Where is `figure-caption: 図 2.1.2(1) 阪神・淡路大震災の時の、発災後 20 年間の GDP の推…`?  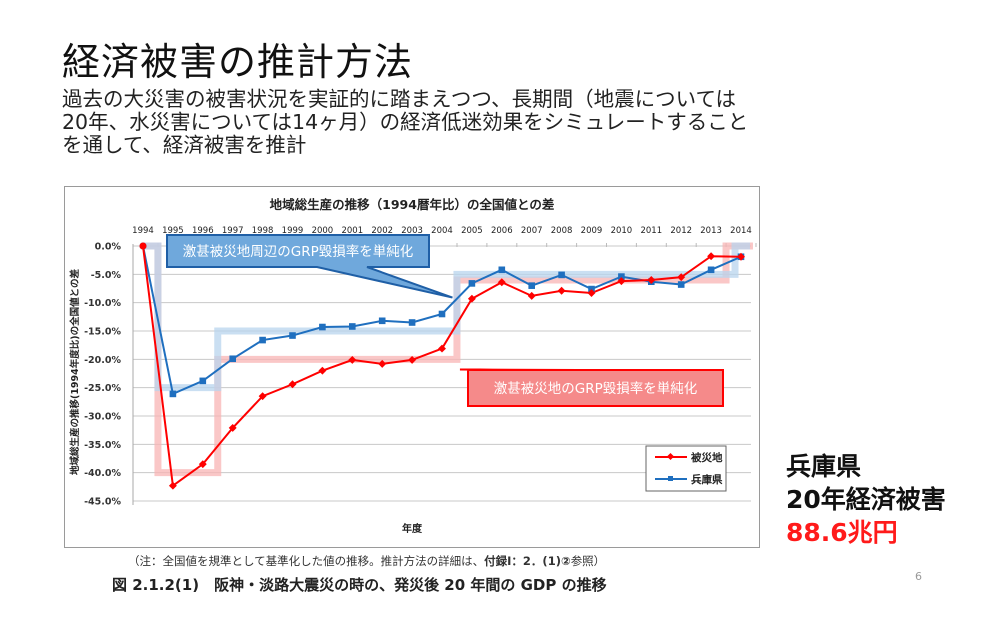 figure-caption: 図 2.1.2(1) 阪神・淡路大震災の時の、発災後 20 年間の GDP の推… is located at coordinates (359, 585).